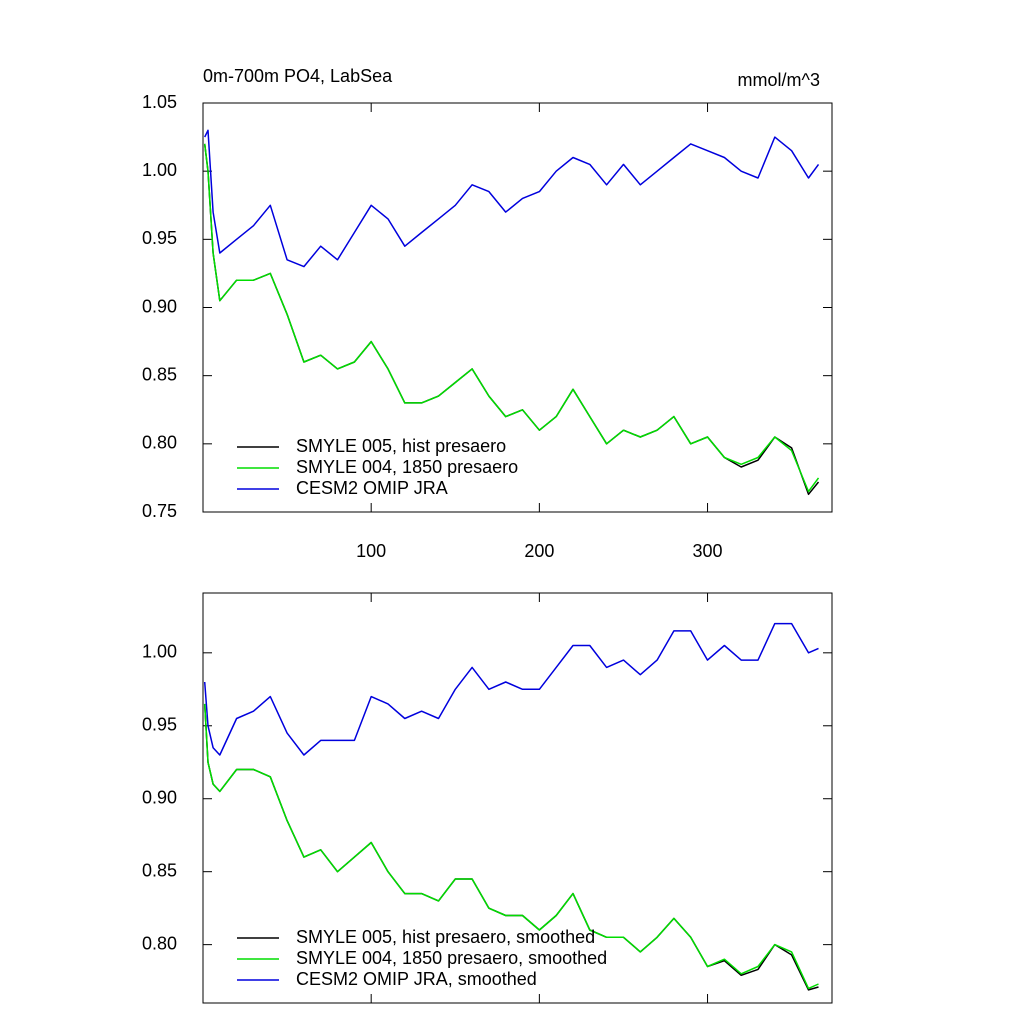  Describe the element at coordinates (401, 446) in the screenshot. I see `legend-label: SMYLE 005, hist presaero` at that location.